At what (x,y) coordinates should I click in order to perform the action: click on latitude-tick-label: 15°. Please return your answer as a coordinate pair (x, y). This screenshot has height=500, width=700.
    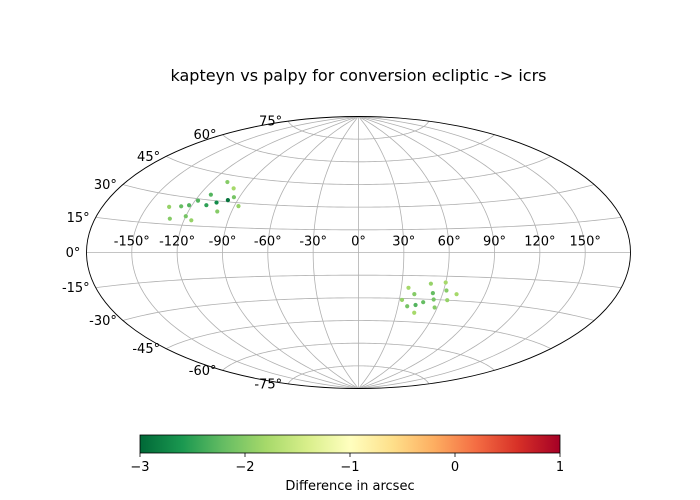
    Looking at the image, I should click on (78, 218).